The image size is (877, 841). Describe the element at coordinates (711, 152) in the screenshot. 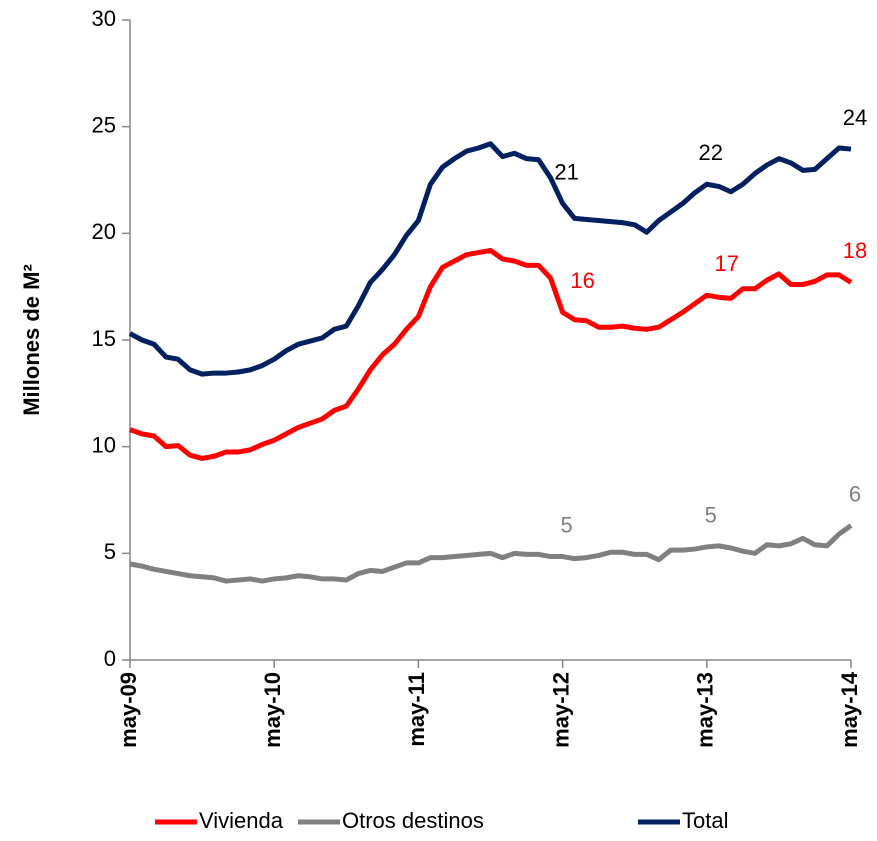

I see `data-label: 22` at that location.